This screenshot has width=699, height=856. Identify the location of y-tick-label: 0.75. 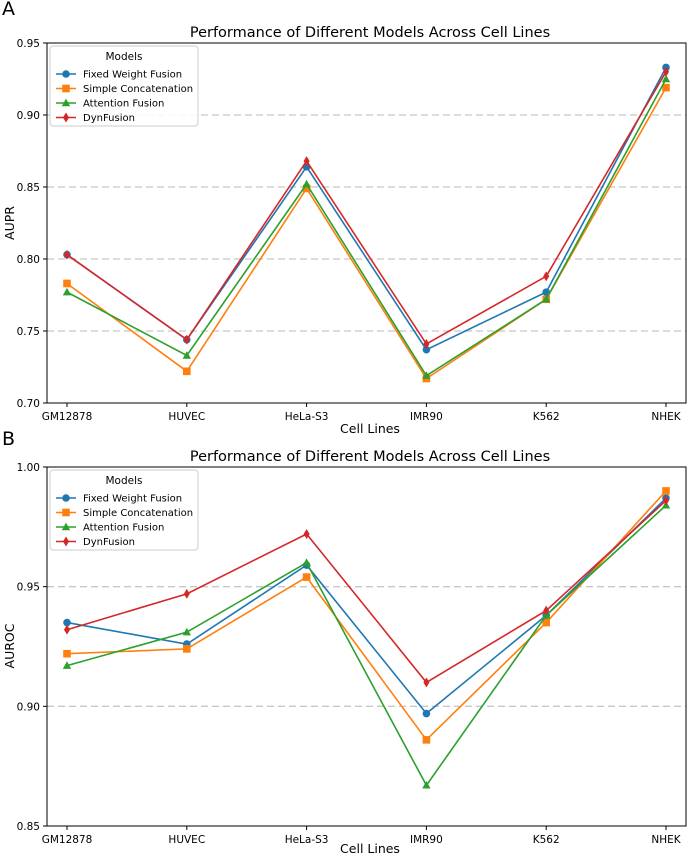
(28, 332).